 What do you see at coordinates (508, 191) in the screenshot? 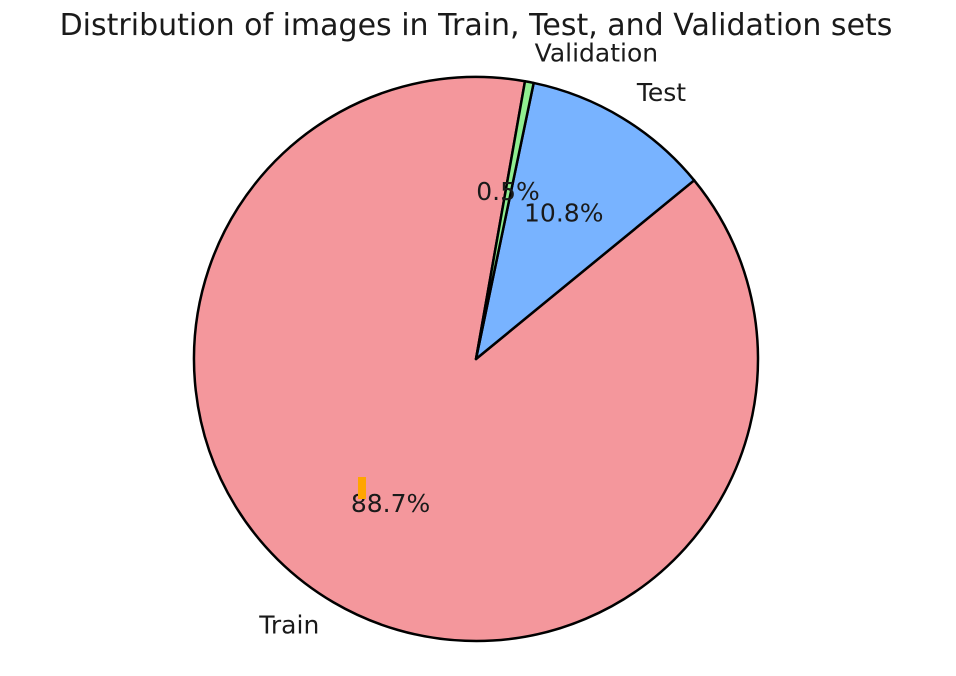
I see `pct-label-validation: 0.5%` at bounding box center [508, 191].